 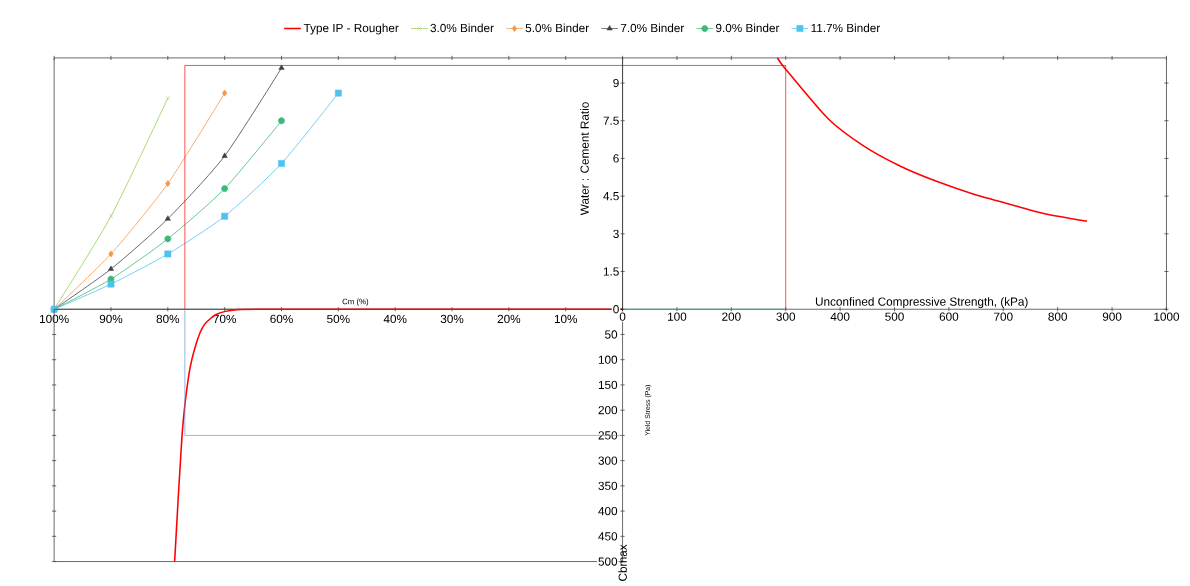 I want to click on y-tick-label: 3, so click(x=616, y=233).